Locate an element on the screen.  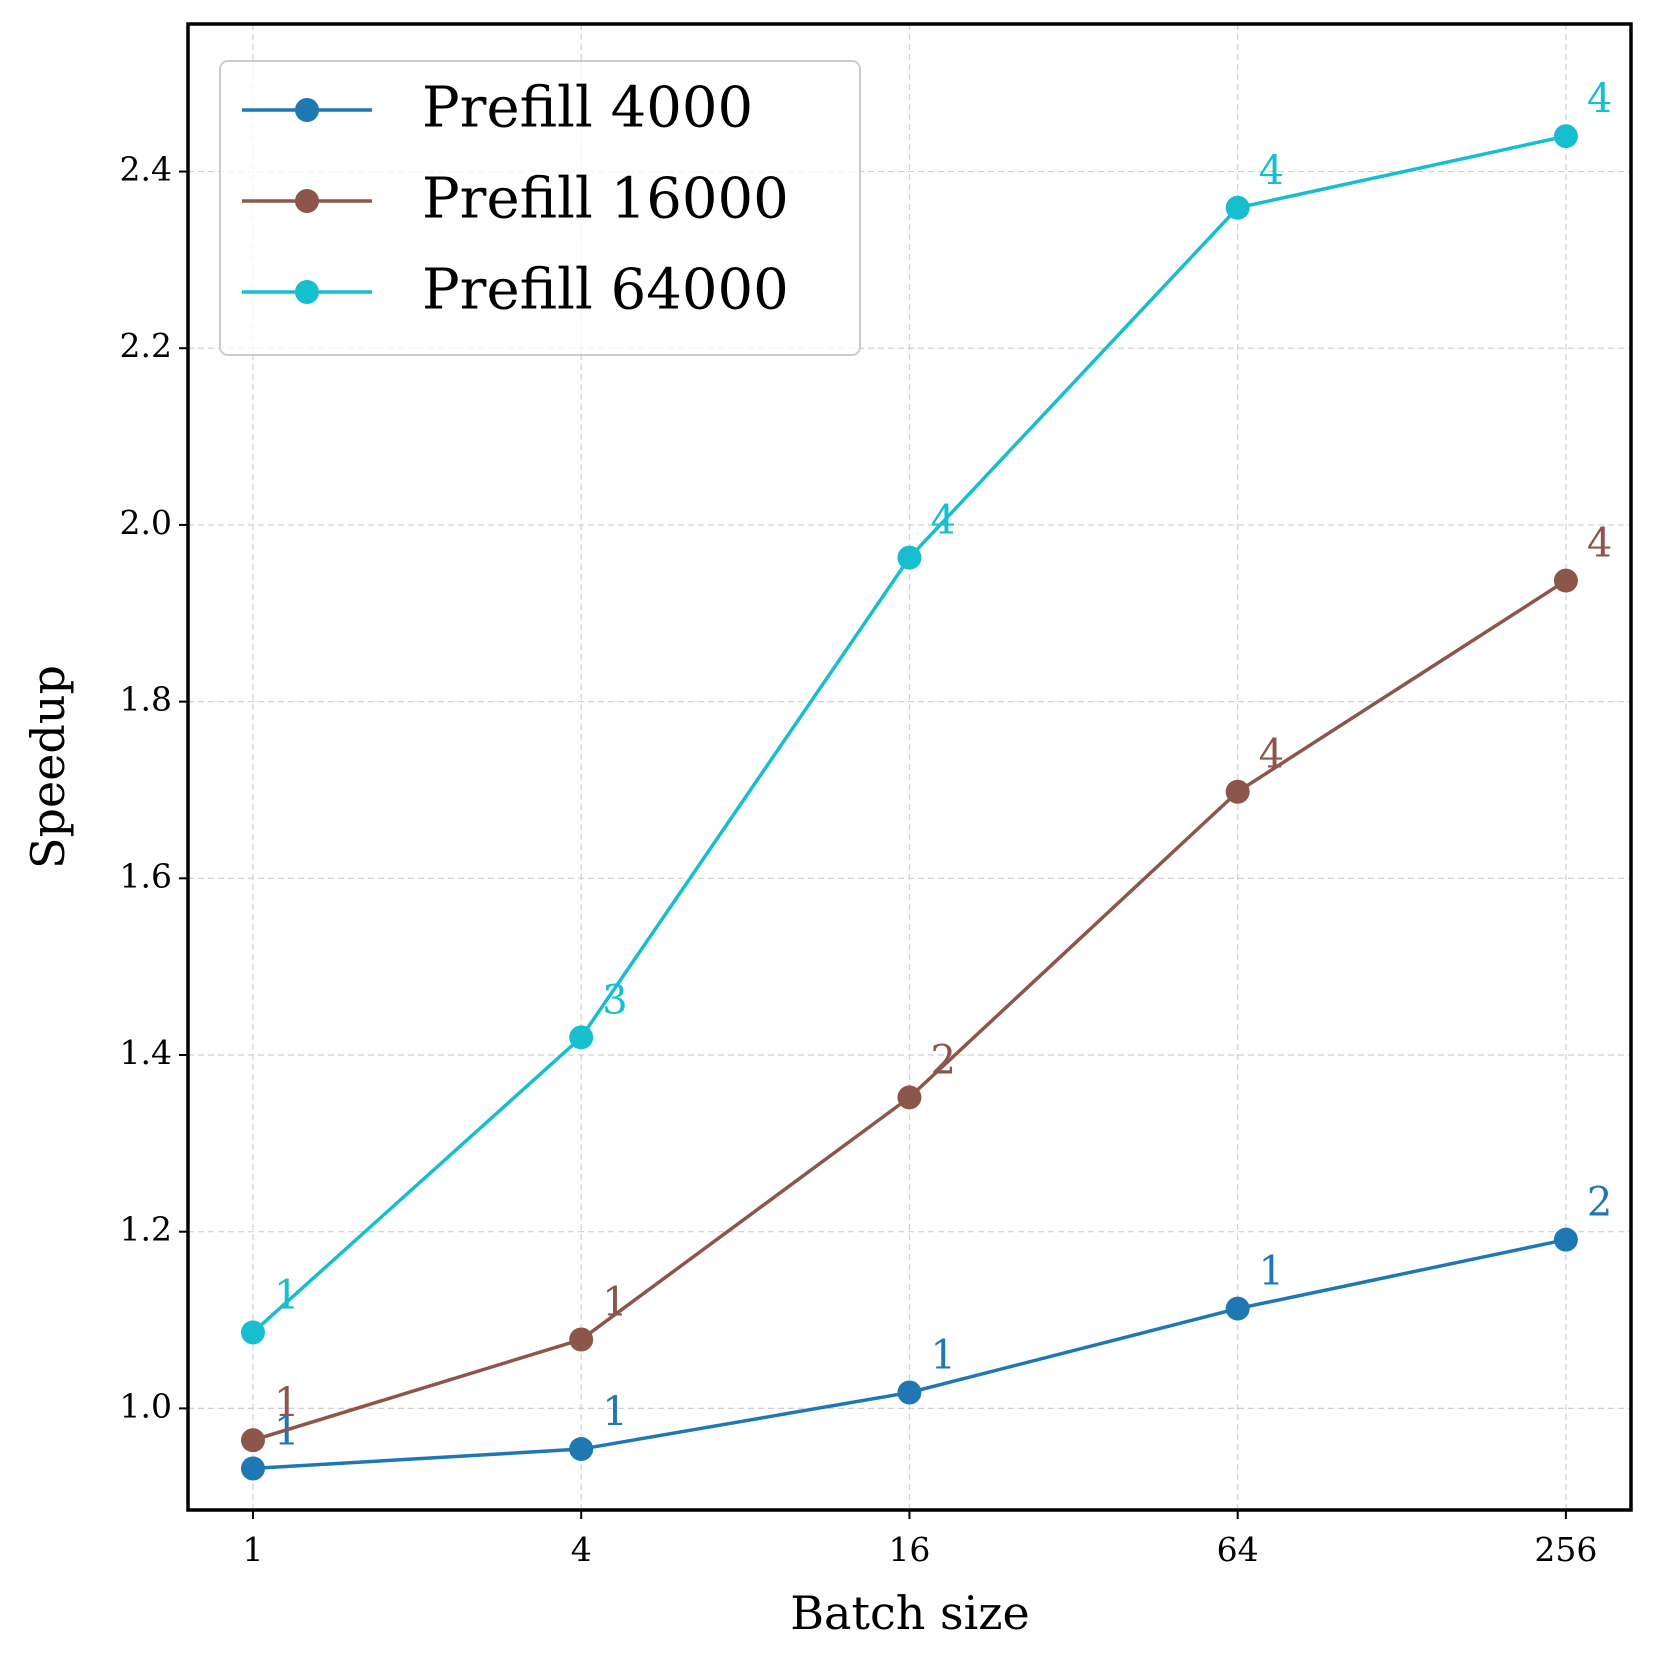
y-tick-label: 1.6 is located at coordinates (146, 875).